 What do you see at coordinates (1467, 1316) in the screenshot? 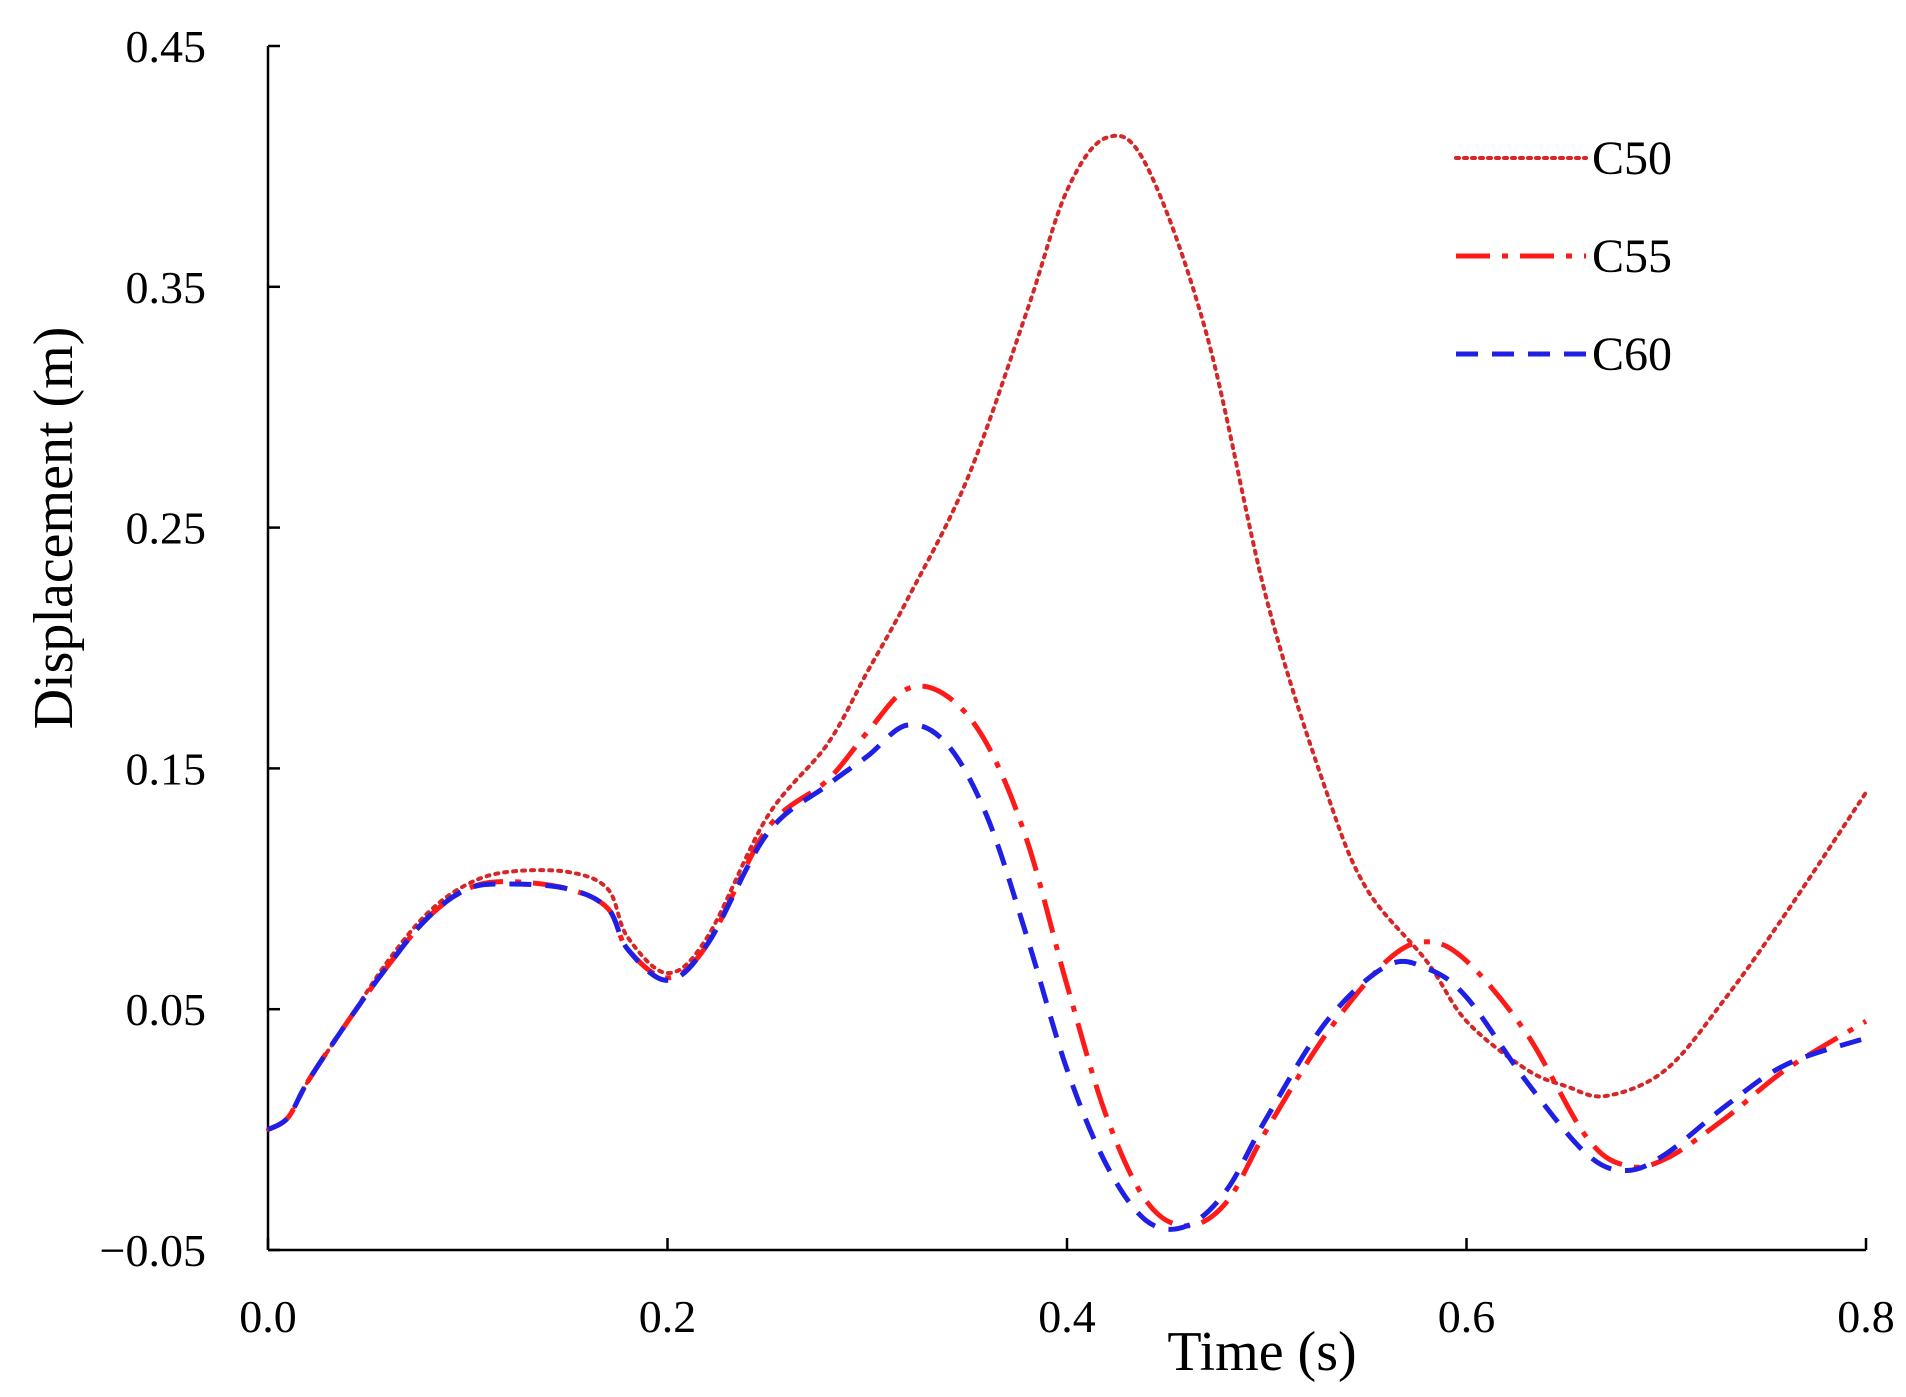
I see `x-tick-label: 0.6` at bounding box center [1467, 1316].